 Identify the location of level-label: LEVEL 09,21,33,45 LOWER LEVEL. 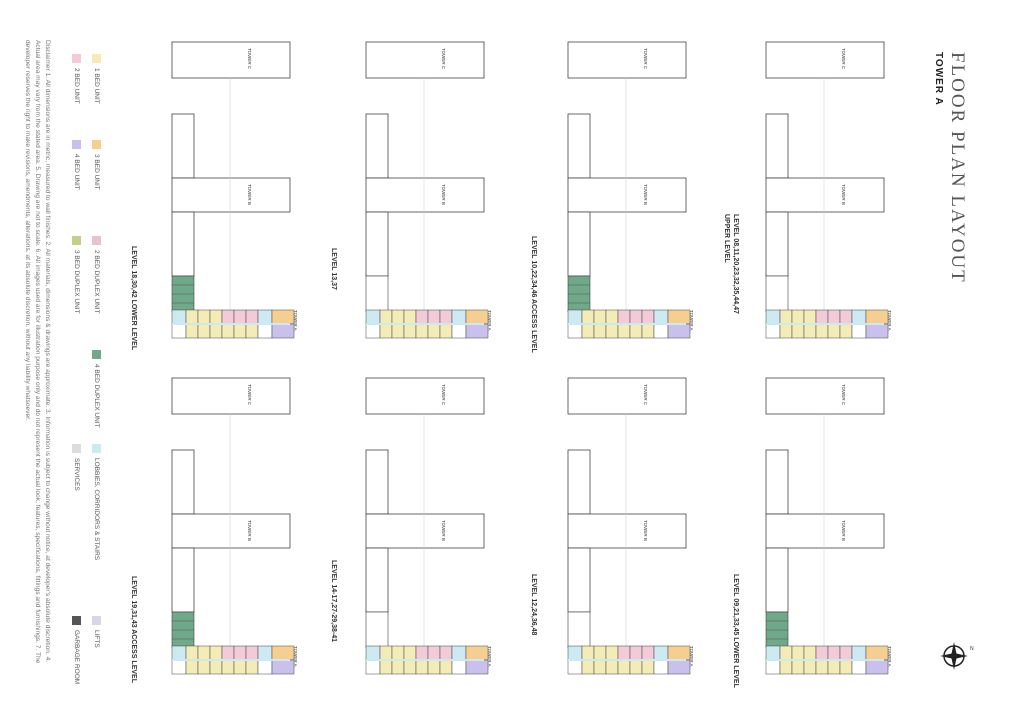
(735, 631).